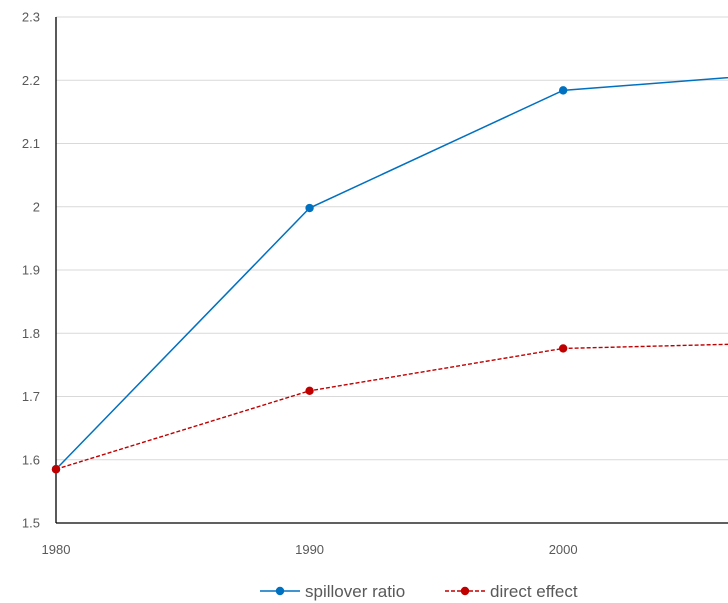 The width and height of the screenshot is (728, 603). I want to click on y-tick-label: 2.2, so click(31, 80).